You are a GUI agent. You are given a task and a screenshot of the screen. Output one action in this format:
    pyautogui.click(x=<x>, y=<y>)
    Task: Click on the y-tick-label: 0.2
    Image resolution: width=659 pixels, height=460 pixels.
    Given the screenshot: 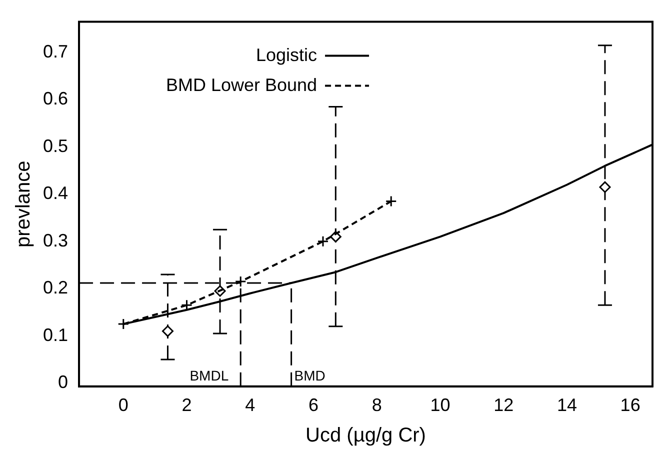 What is the action you would take?
    pyautogui.click(x=55, y=288)
    